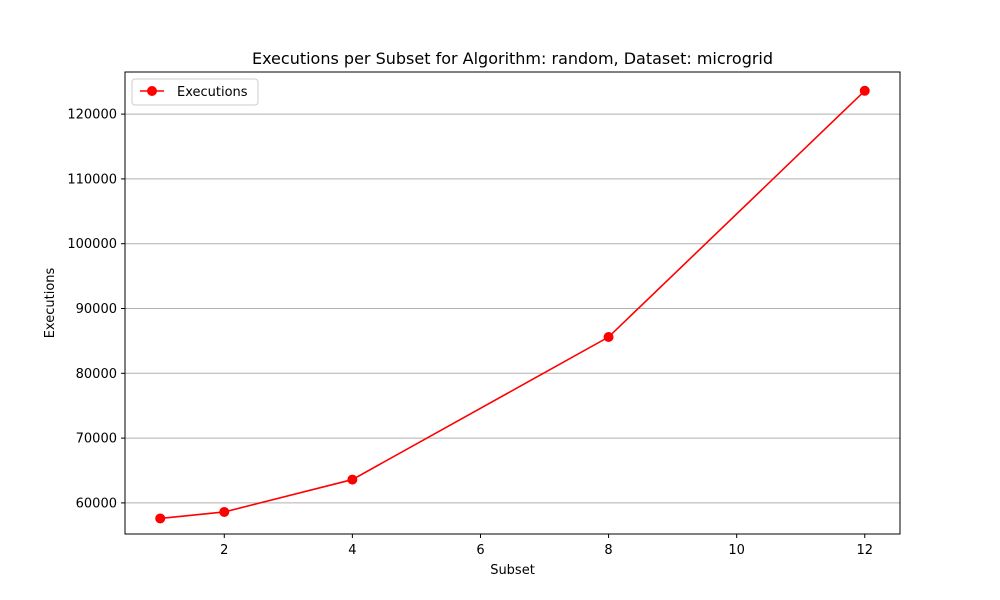 This screenshot has width=1000, height=600. I want to click on y-tick-label: 60000, so click(96, 503).